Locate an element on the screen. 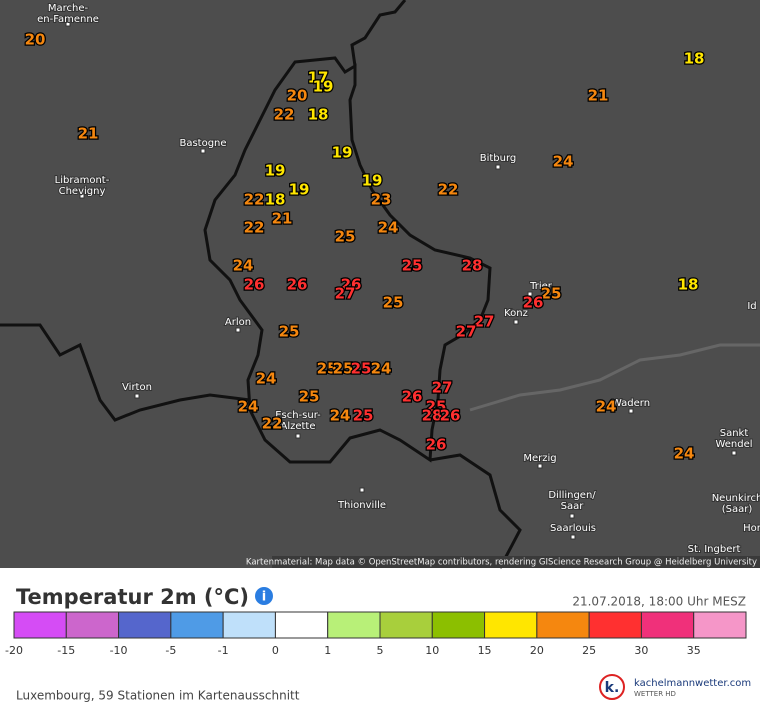 This screenshot has width=760, height=716. legend-tick-label: 30 is located at coordinates (641, 650).